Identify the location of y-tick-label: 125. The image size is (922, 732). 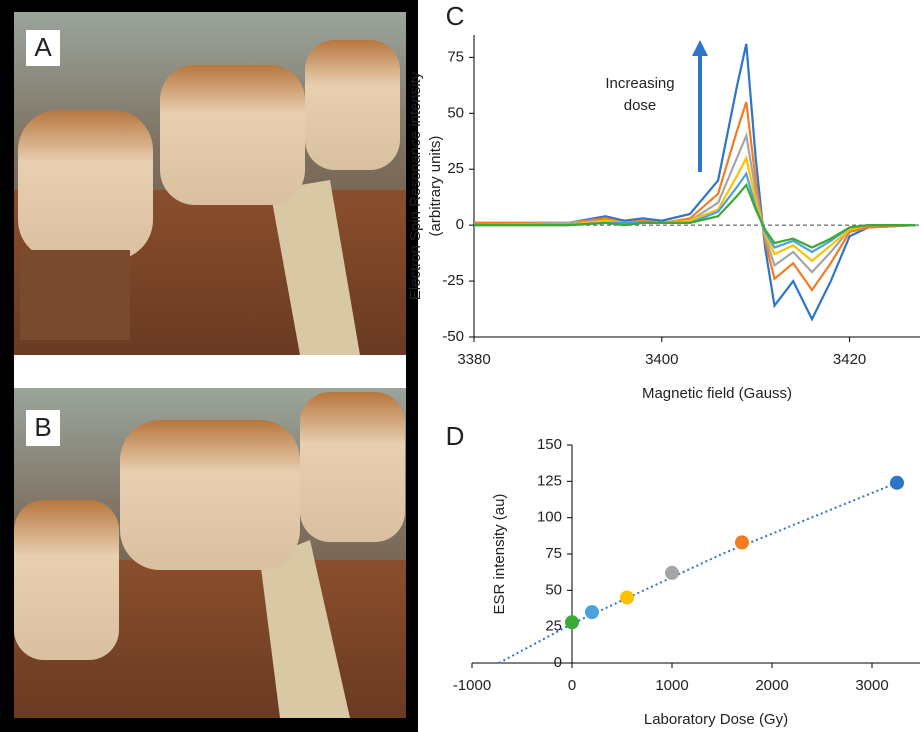
(549, 480).